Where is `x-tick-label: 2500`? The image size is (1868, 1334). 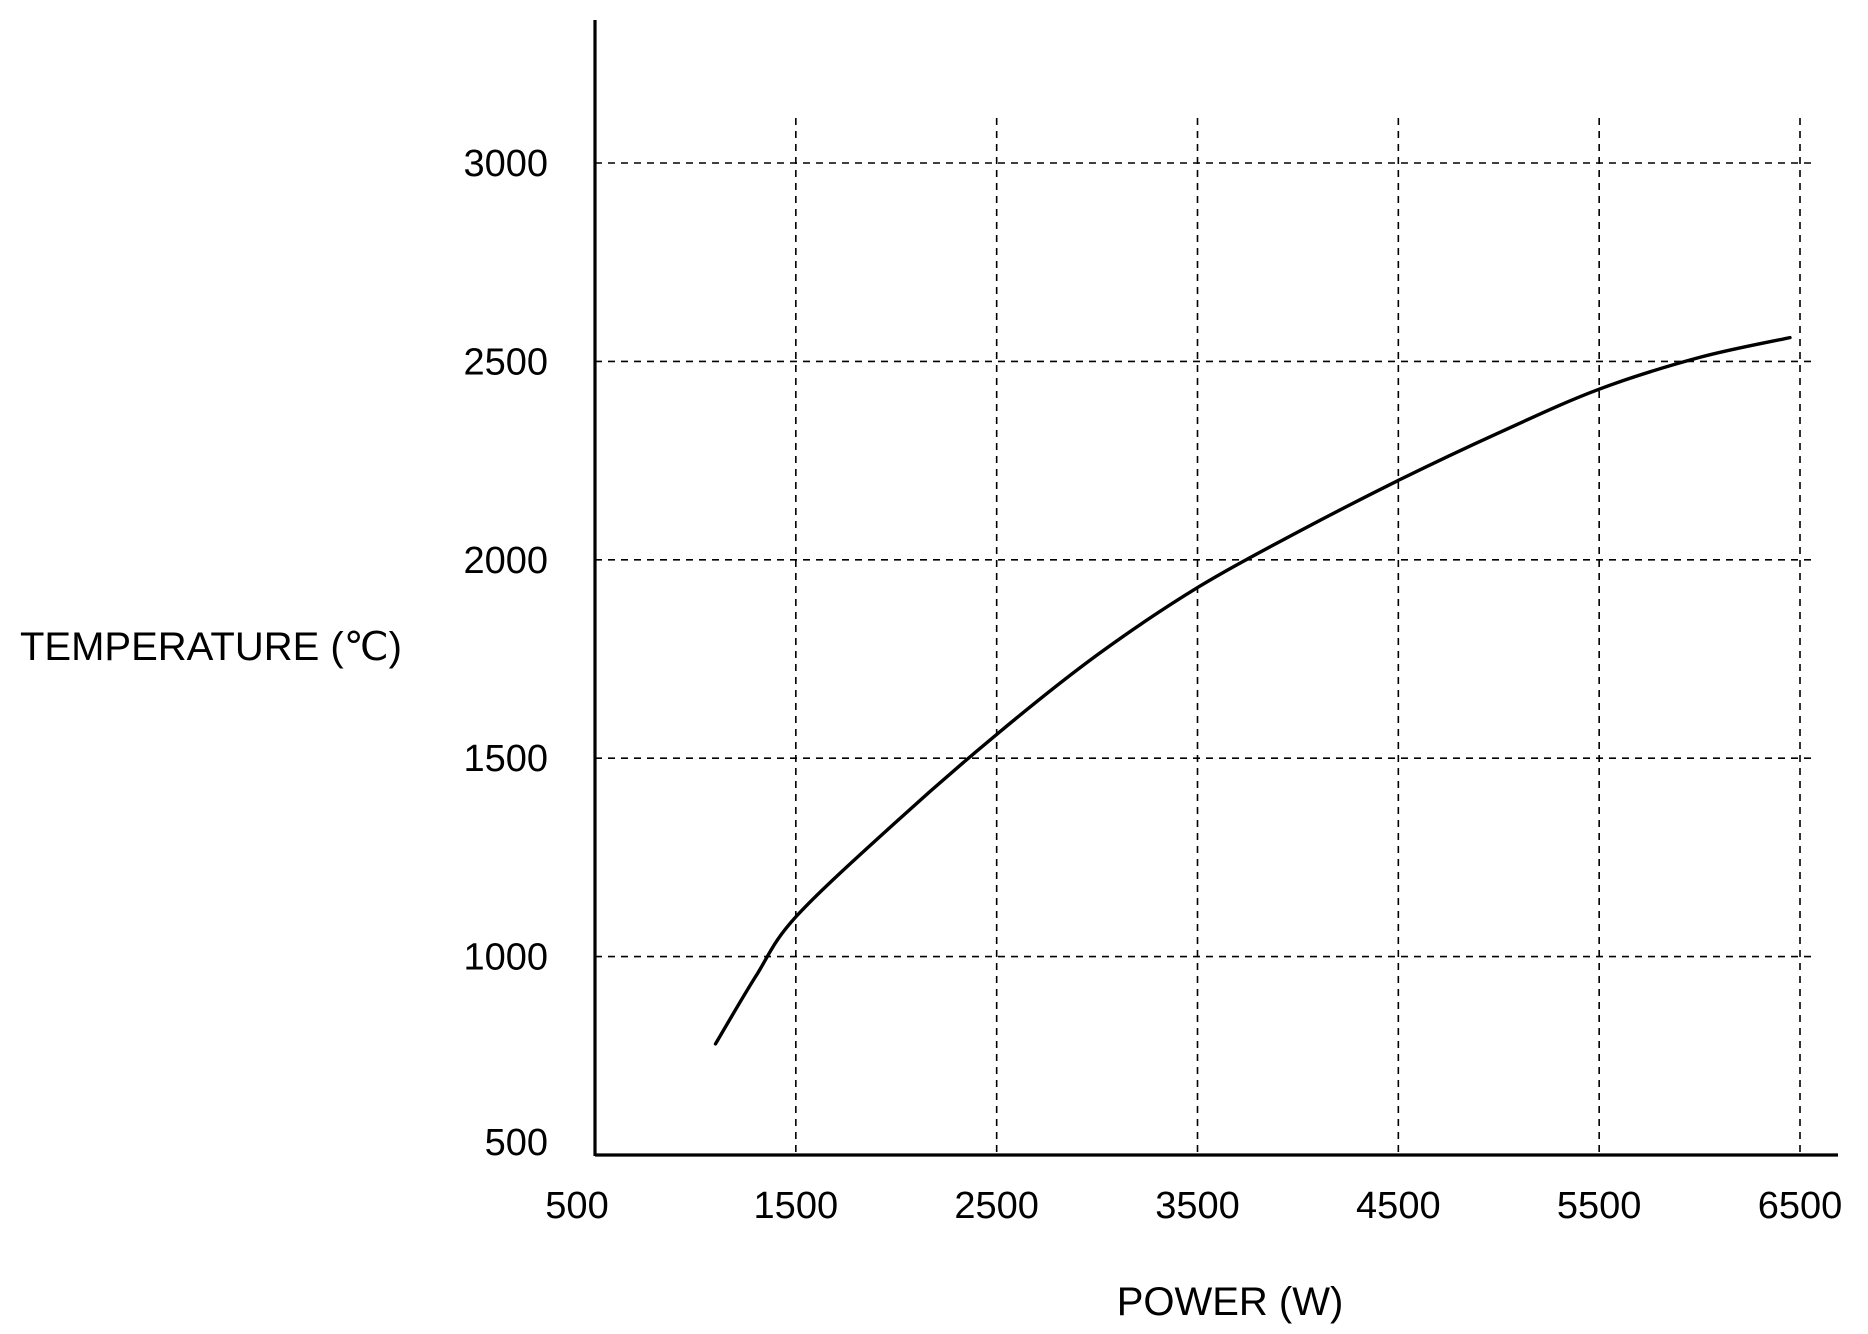 x-tick-label: 2500 is located at coordinates (996, 1206).